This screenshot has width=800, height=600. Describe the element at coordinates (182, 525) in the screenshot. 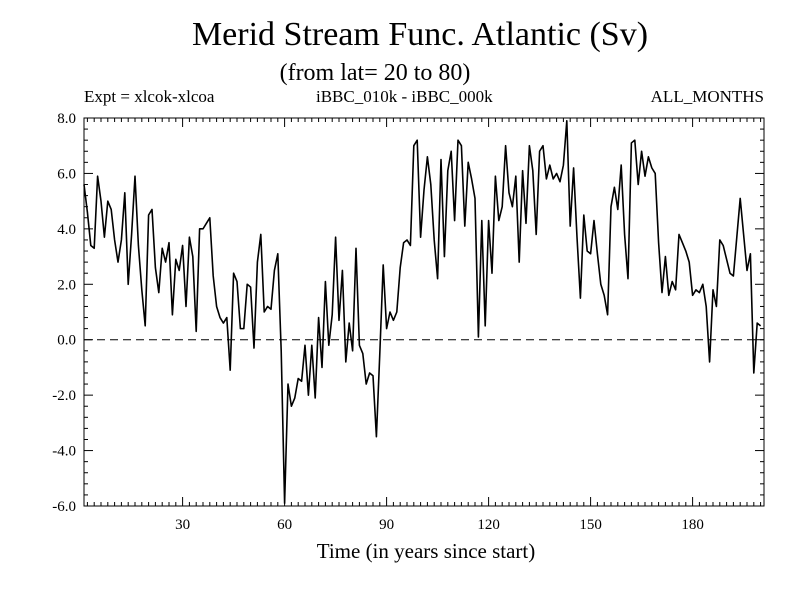

I see `x-tick-label: 30` at that location.